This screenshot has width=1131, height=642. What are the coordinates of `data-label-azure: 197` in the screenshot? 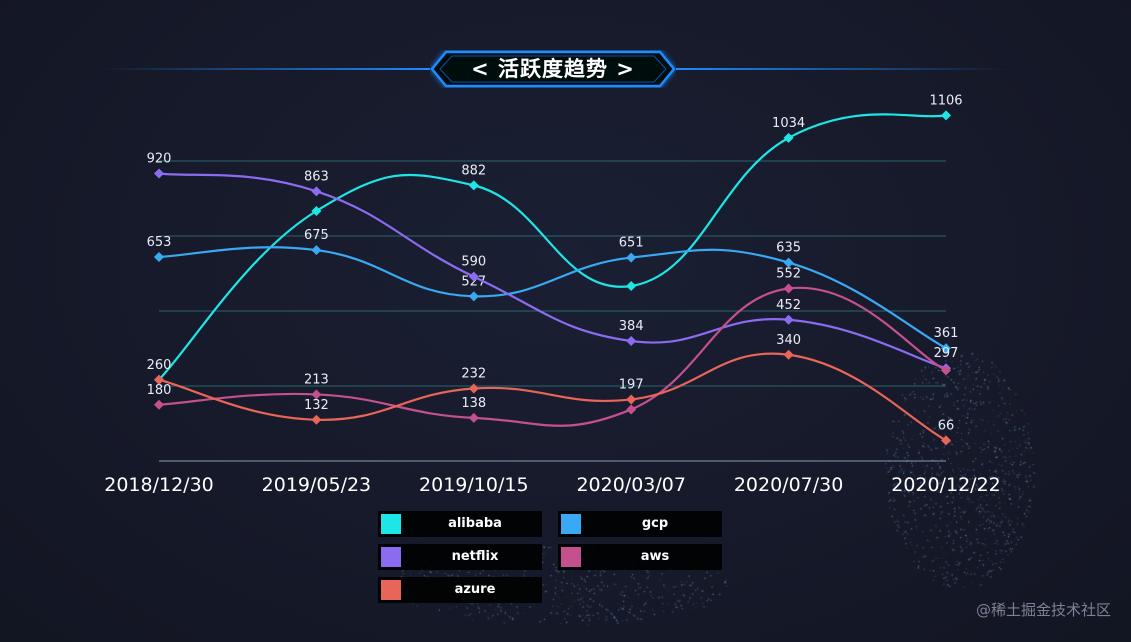 It's located at (631, 384).